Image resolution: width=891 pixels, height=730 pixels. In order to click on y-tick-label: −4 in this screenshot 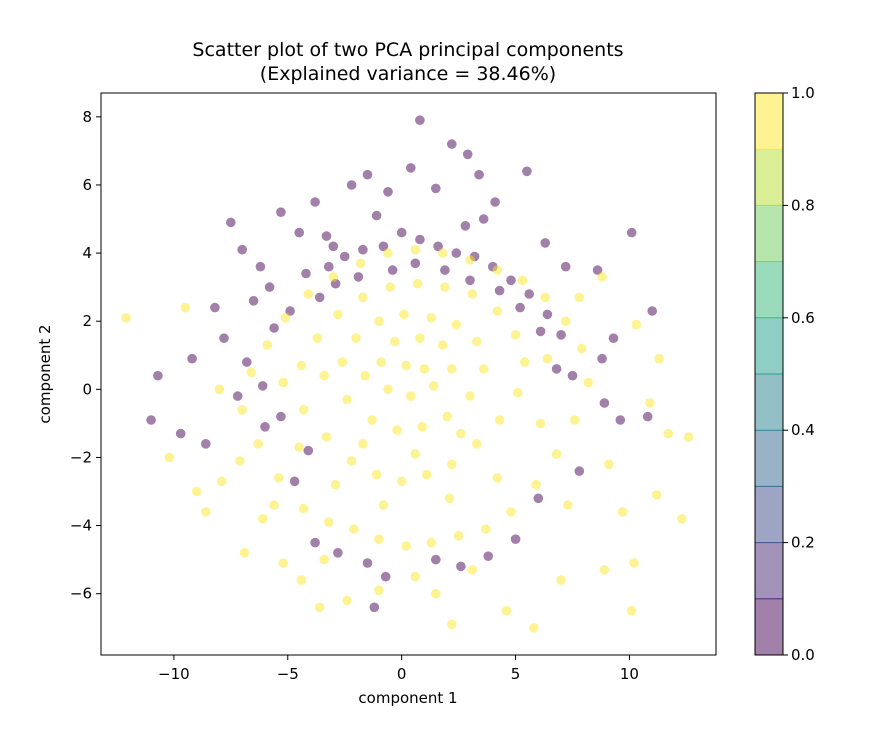, I will do `click(81, 526)`.